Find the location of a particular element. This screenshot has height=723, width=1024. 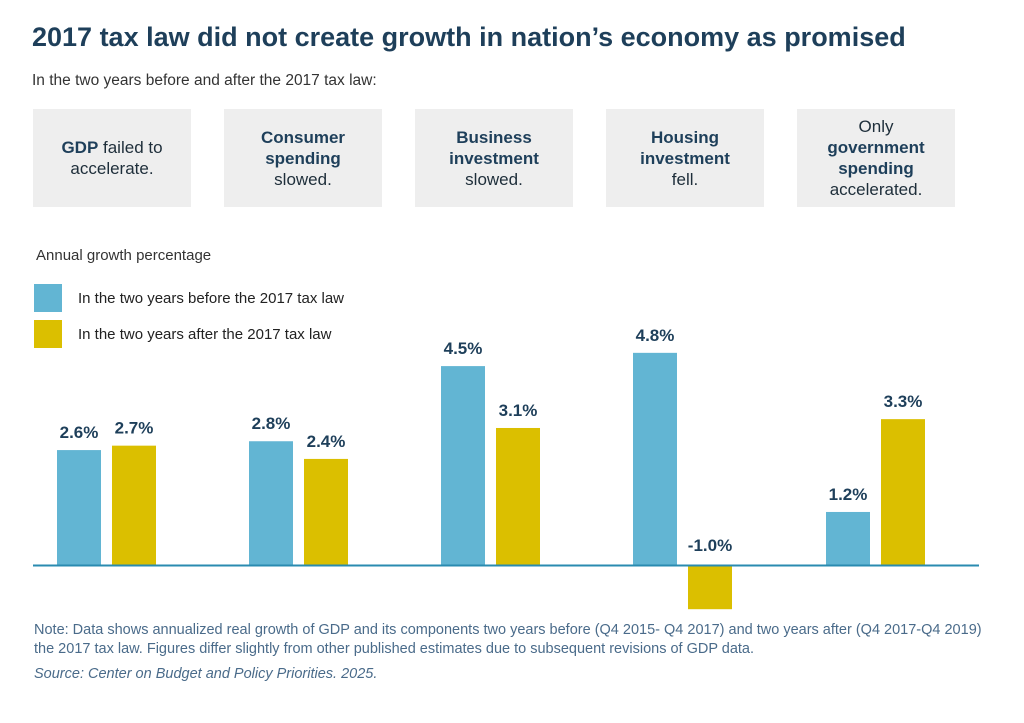

legend-swatch-after is located at coordinates (48, 334).